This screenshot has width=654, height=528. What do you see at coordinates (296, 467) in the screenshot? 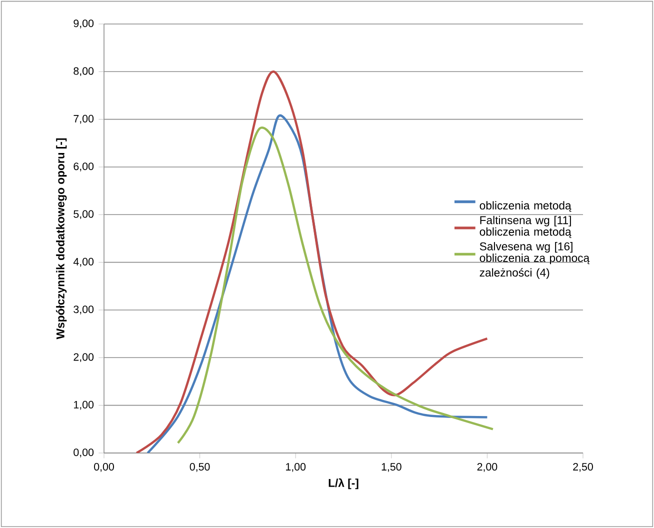
I see `x-tick-label: 1,00` at bounding box center [296, 467].